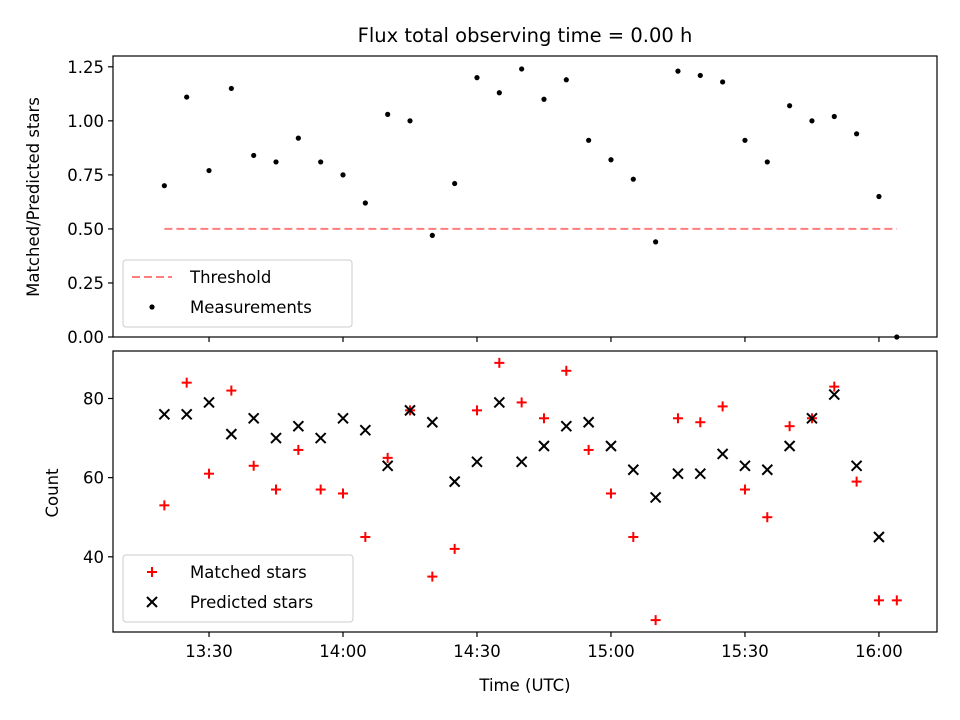 The height and width of the screenshot is (720, 960). Describe the element at coordinates (237, 293) in the screenshot. I see `legend-box` at that location.